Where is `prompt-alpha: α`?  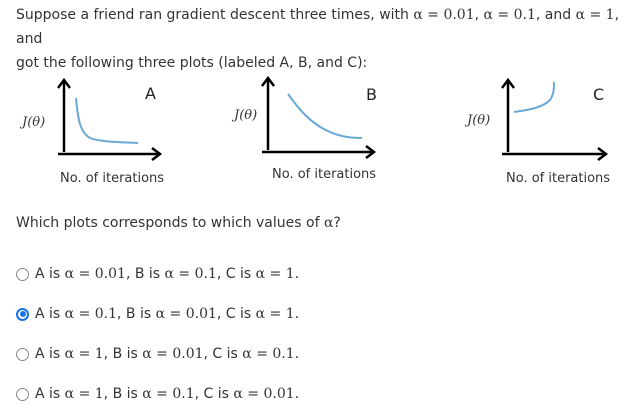 prompt-alpha: α is located at coordinates (328, 223).